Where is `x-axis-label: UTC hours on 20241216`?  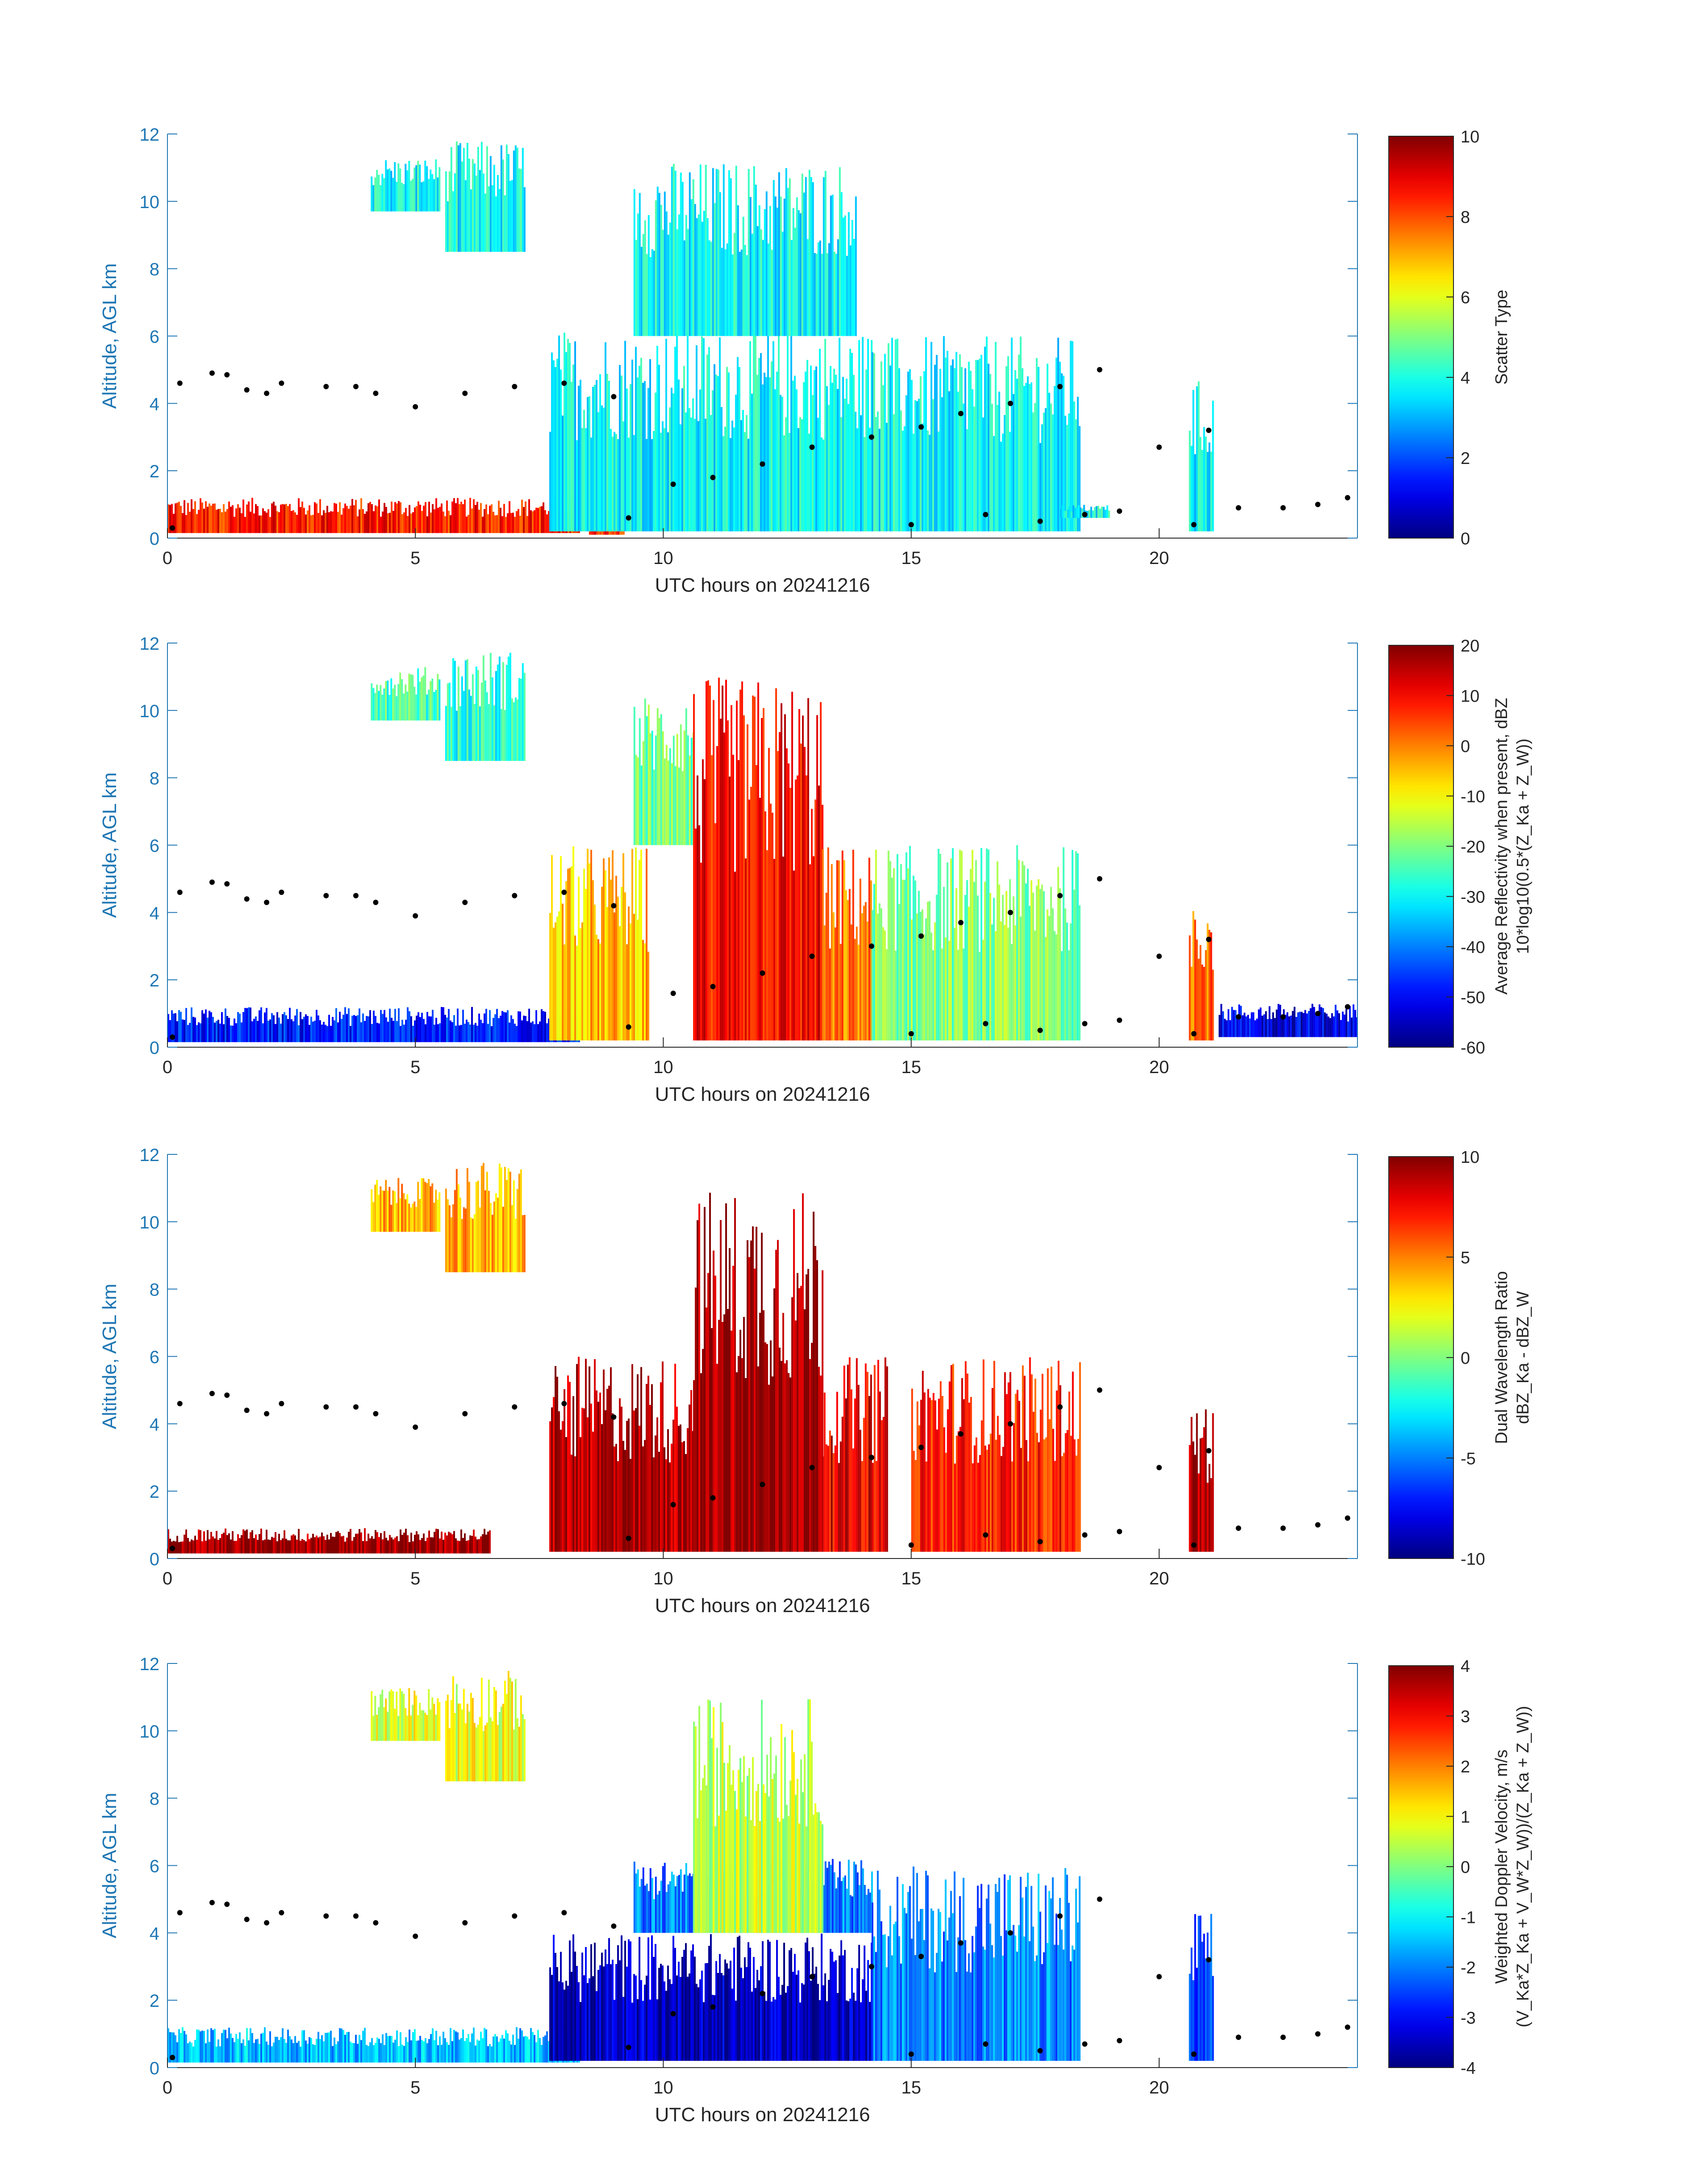 x-axis-label: UTC hours on 20241216 is located at coordinates (762, 1094).